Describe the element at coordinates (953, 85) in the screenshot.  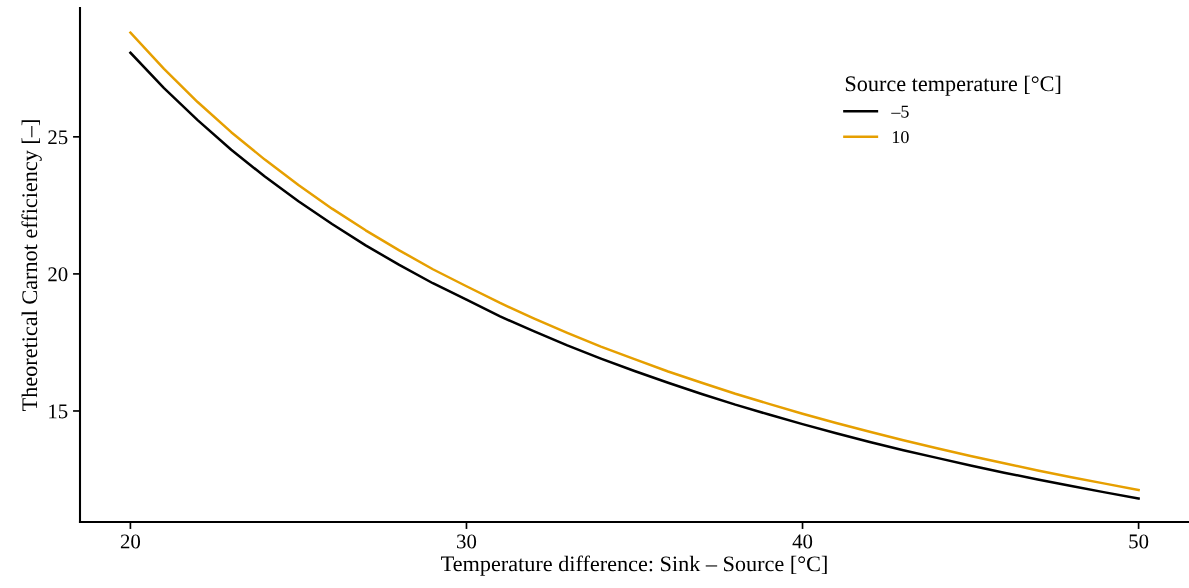
I see `legend-title: Source temperature [°C]` at that location.